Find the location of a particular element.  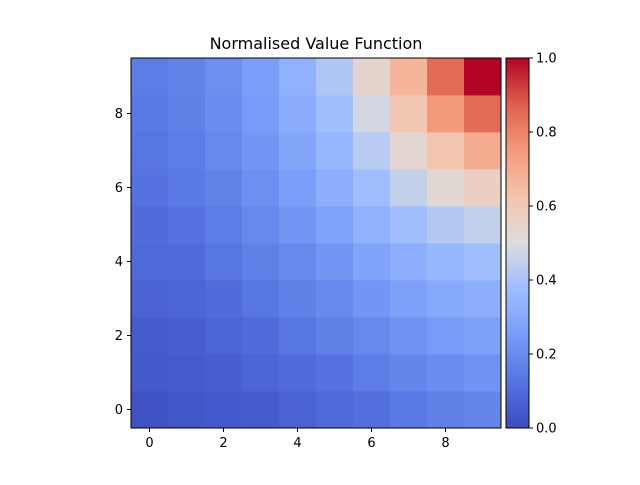

colorbar-gradient is located at coordinates (517, 243).